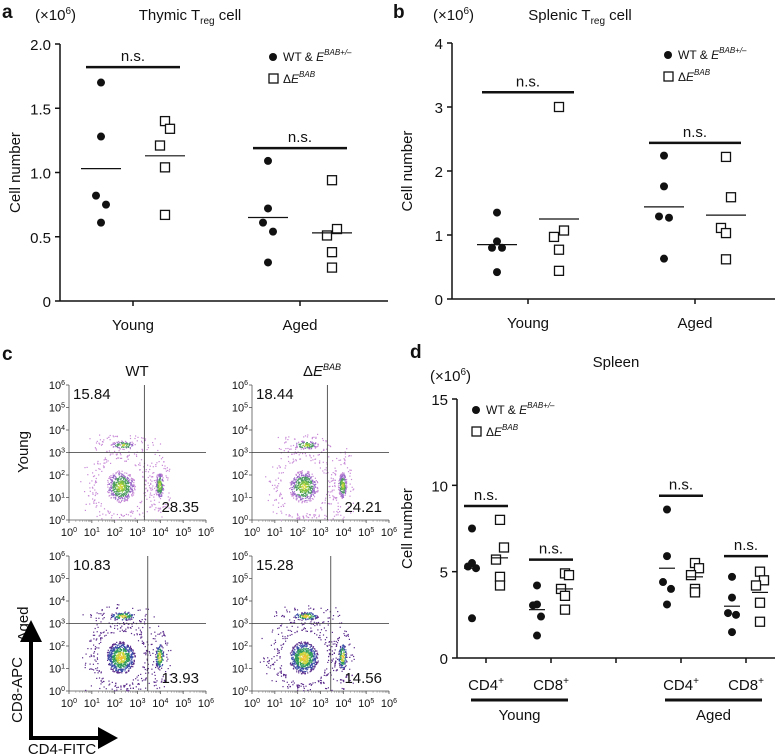  Describe the element at coordinates (108, 738) in the screenshot. I see `arrow-head` at that location.